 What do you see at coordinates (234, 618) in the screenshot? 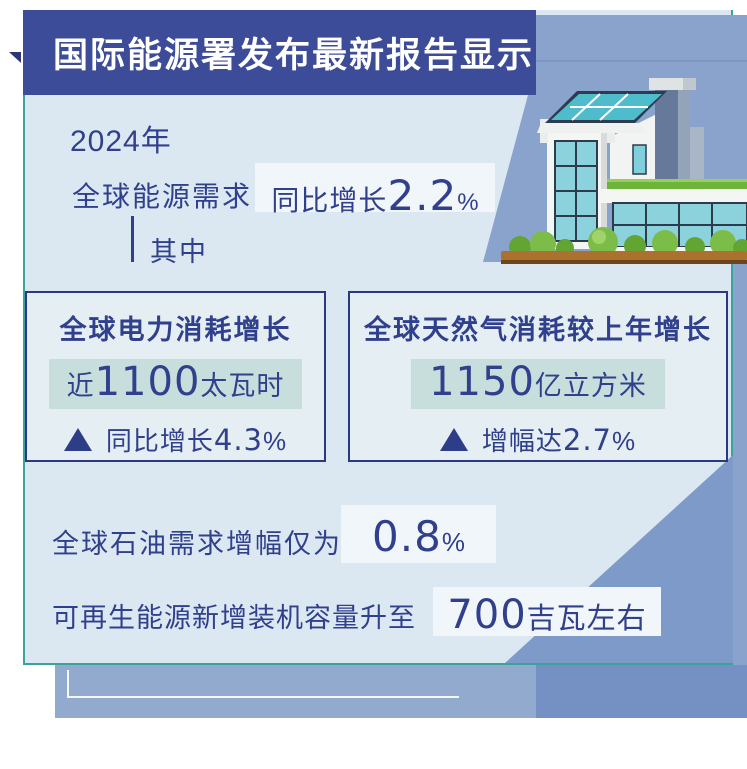
I see `renewables-label: 可再生能源新增装机容量升至` at bounding box center [234, 618].